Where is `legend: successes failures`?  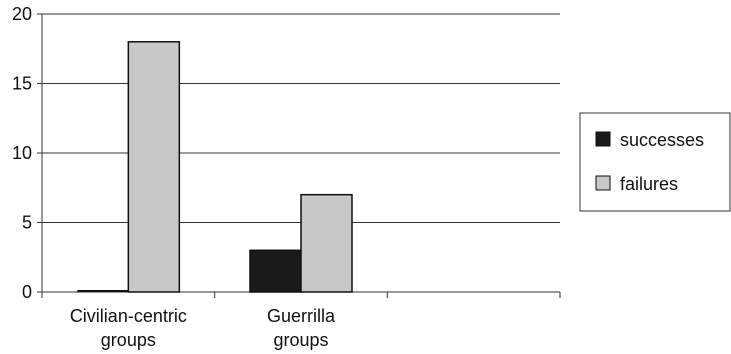 legend: successes failures is located at coordinates (655, 162).